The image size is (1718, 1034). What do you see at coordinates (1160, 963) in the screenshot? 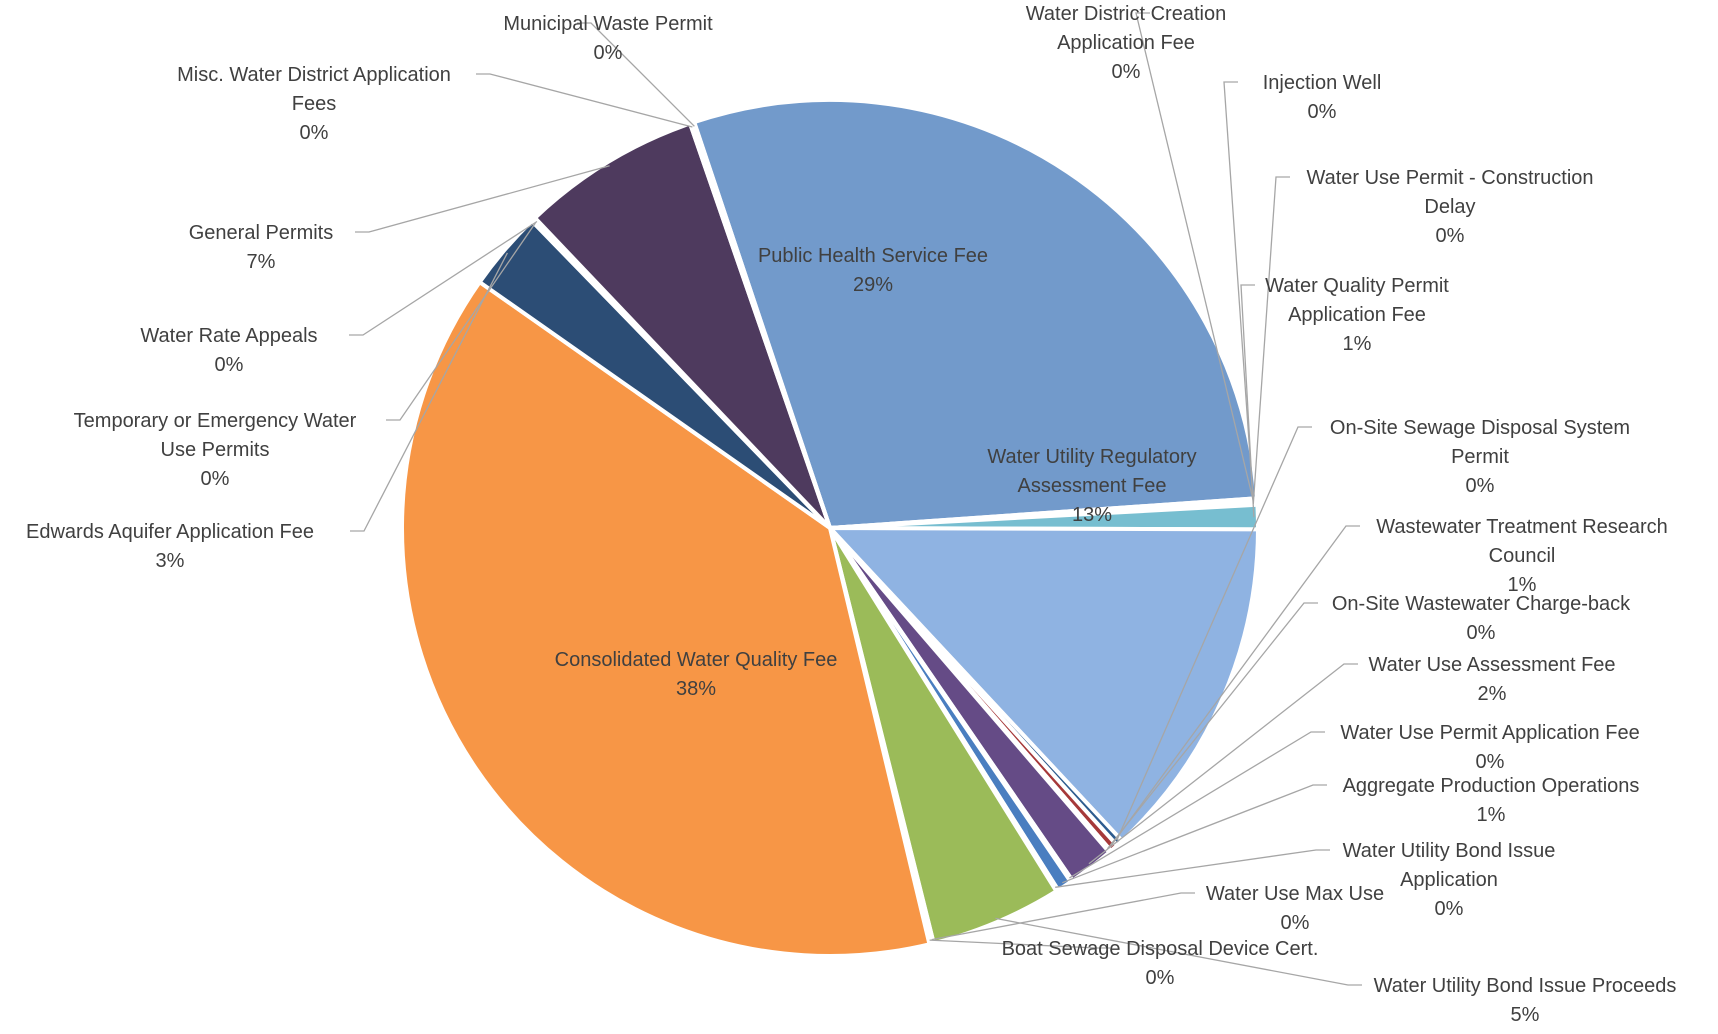
I see `slice-label: Boat Sewage Disposal Device Cert. 0%` at bounding box center [1160, 963].